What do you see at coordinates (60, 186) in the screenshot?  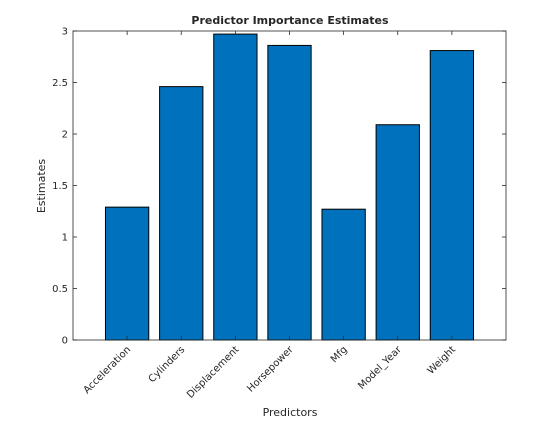 I see `y-tick-label: 1.5` at bounding box center [60, 186].